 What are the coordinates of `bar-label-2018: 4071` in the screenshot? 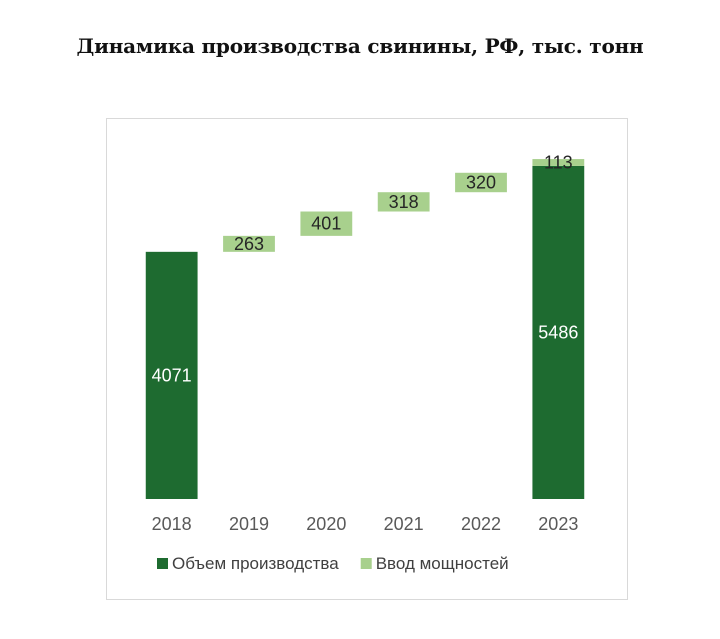 It's located at (172, 375).